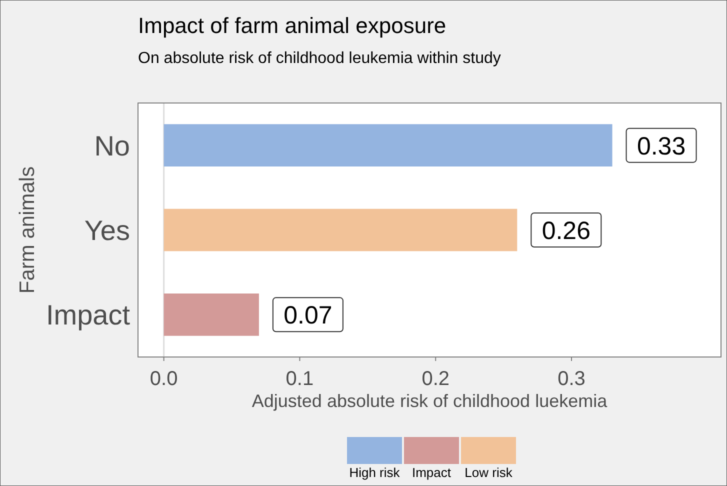 The image size is (727, 486). What do you see at coordinates (566, 231) in the screenshot?
I see `data-label: 0.26` at bounding box center [566, 231].